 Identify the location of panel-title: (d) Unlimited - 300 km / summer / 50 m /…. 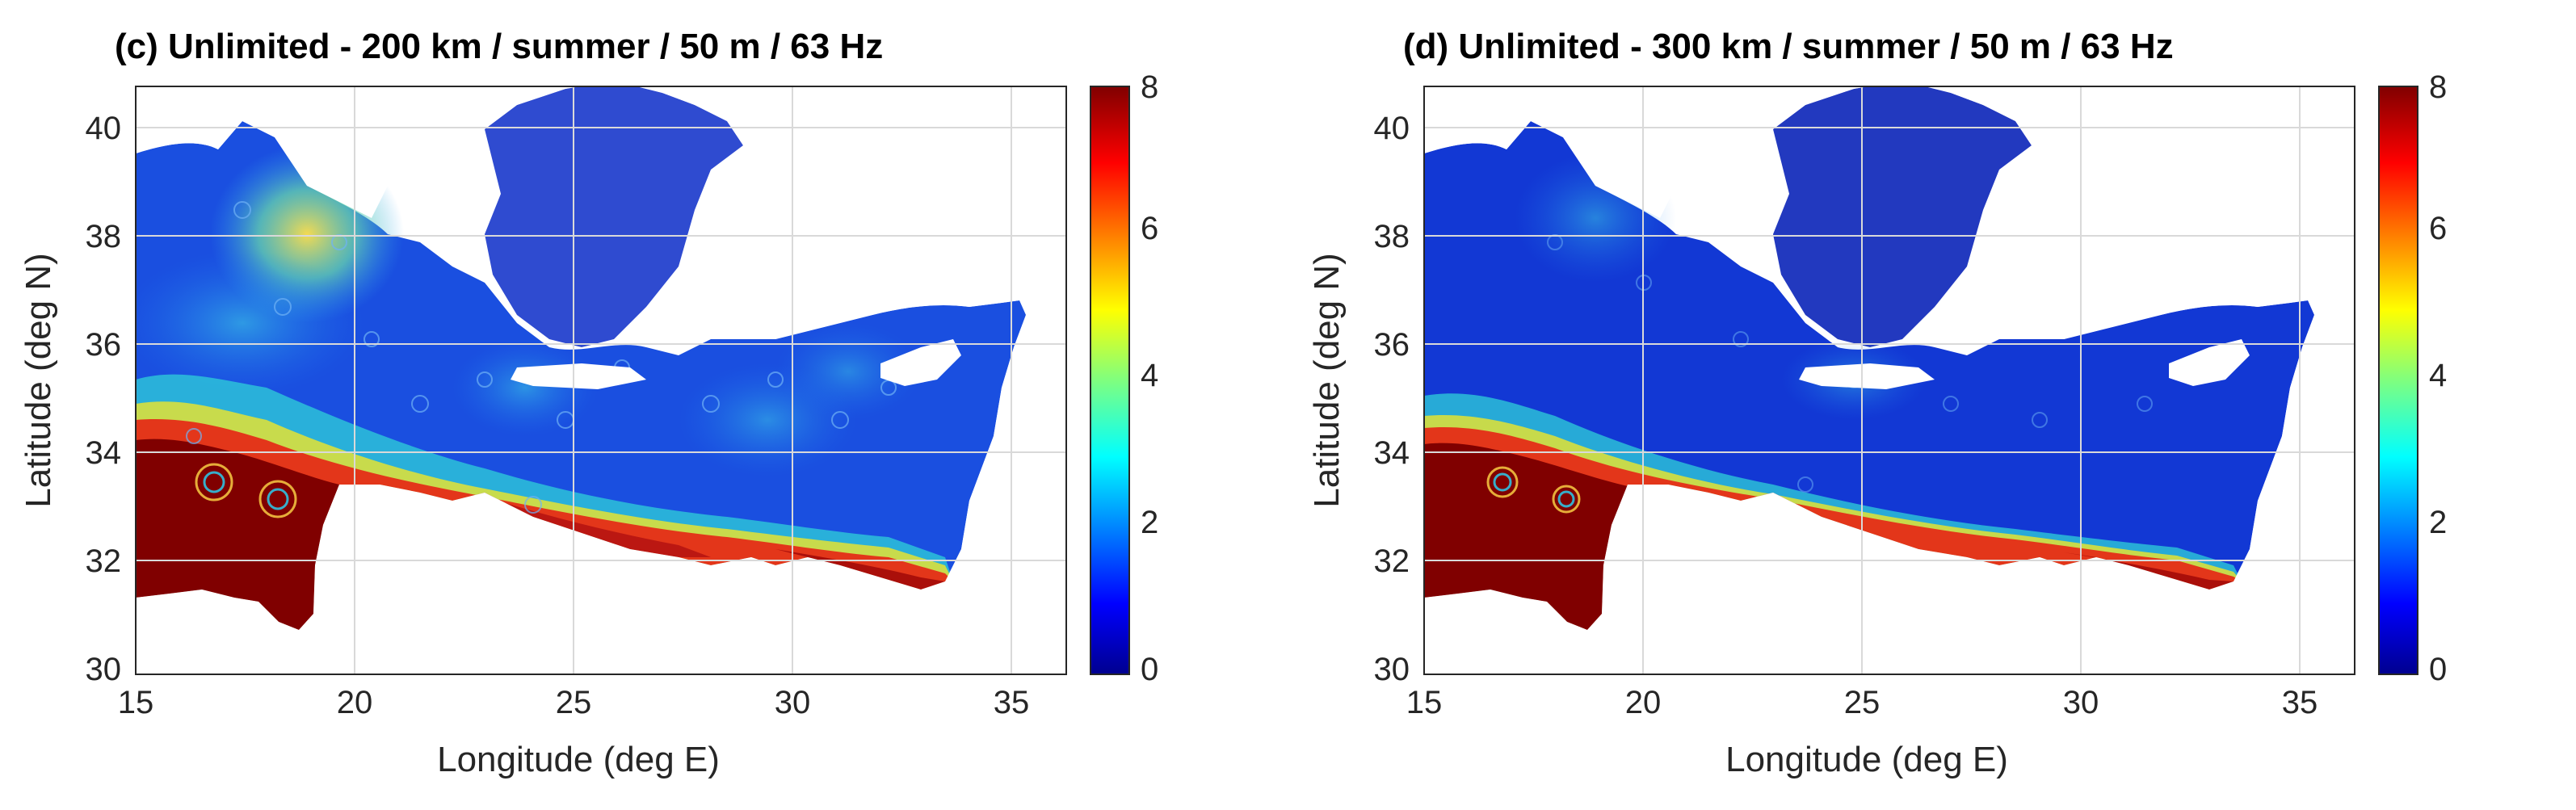
(1788, 46).